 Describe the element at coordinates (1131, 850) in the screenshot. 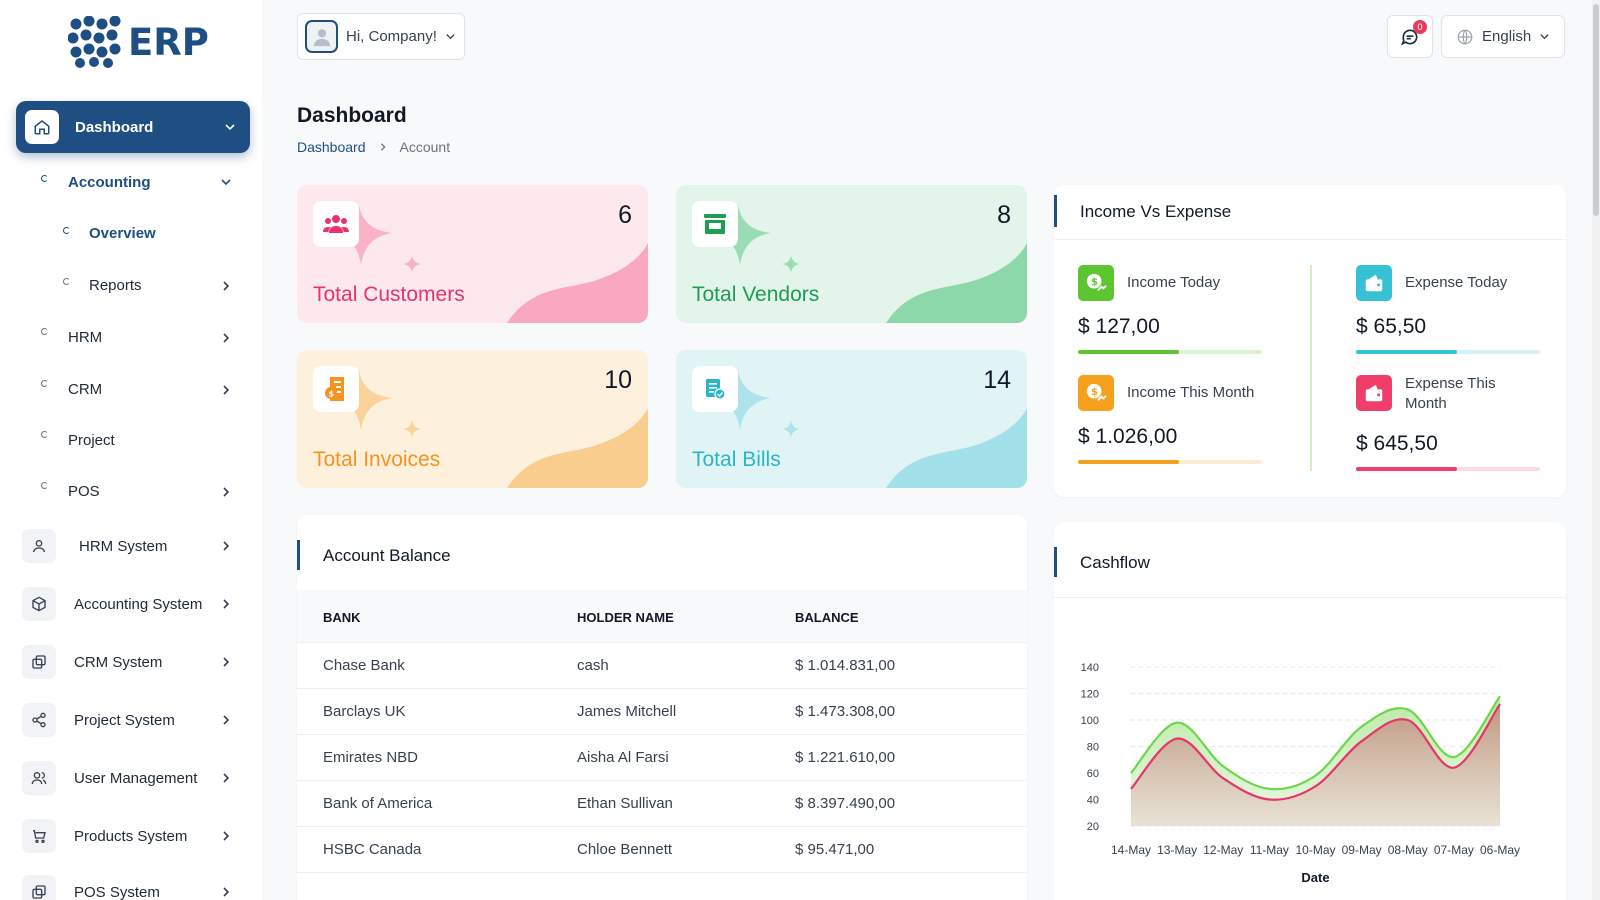

I see `x-tick-label: 14-May` at that location.